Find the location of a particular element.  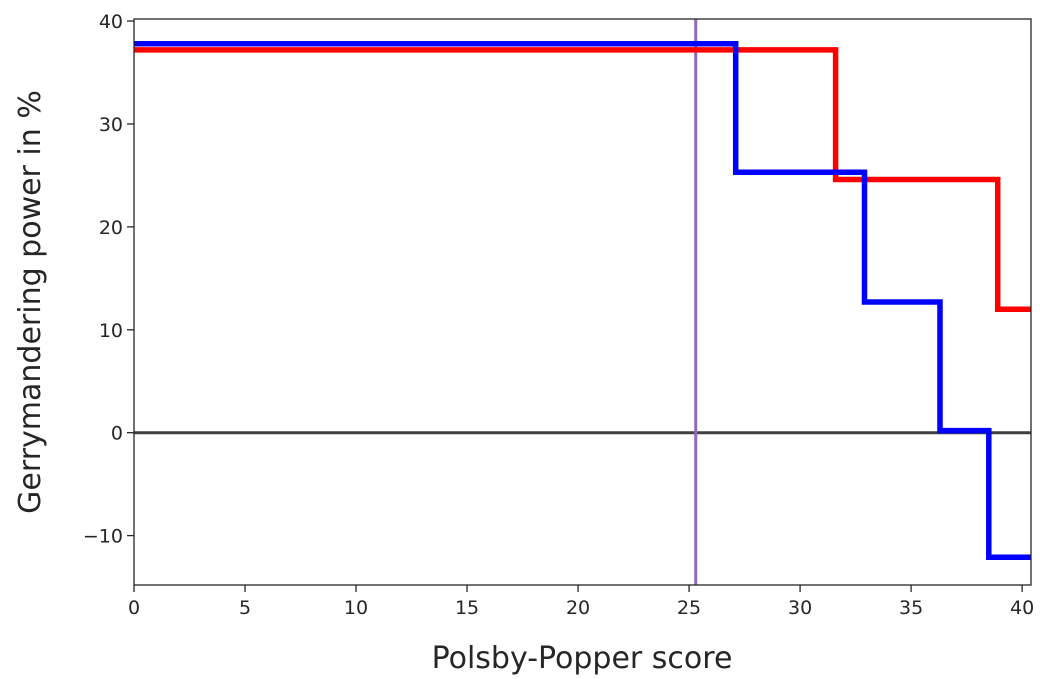

y-tick-label: 30 is located at coordinates (111, 125).